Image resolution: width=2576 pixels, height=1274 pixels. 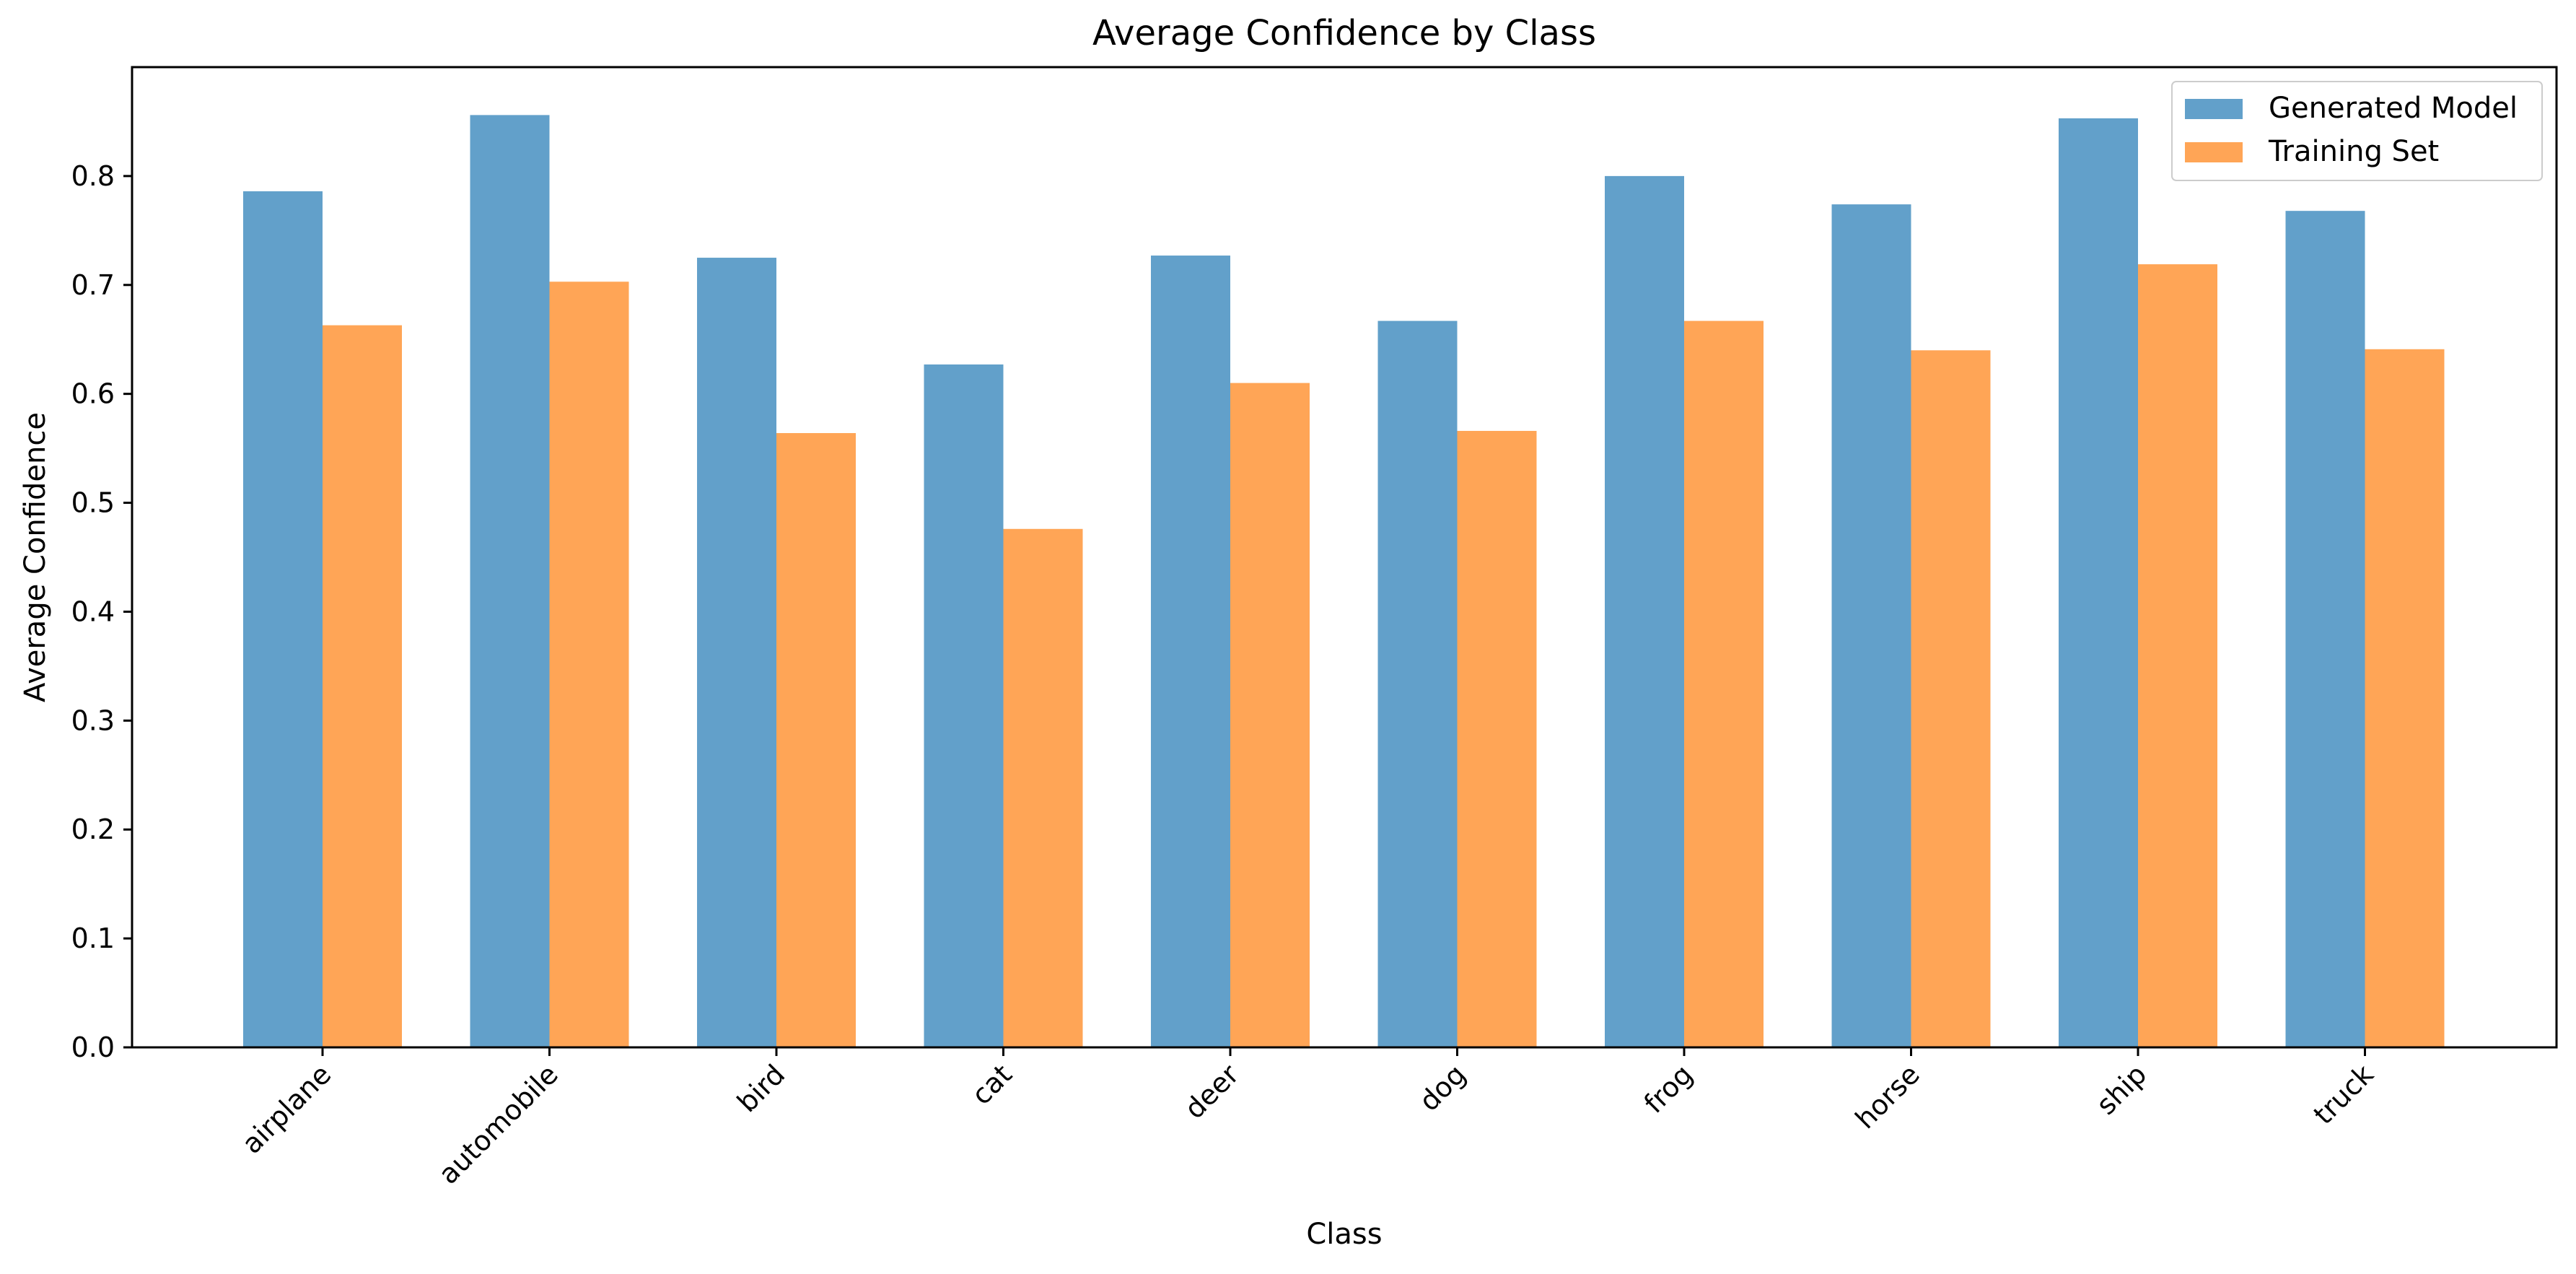 I want to click on y-tick-label: 0.8, so click(x=93, y=176).